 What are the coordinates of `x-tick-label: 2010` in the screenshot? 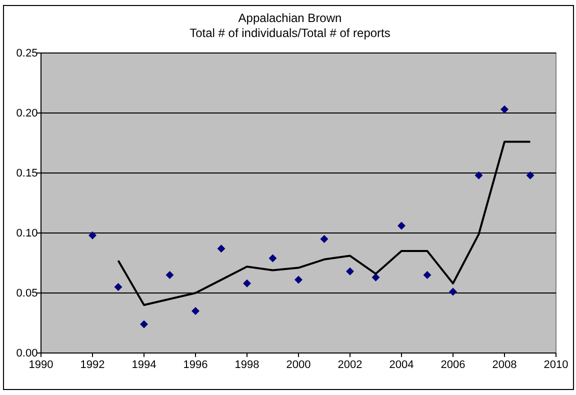 It's located at (556, 364).